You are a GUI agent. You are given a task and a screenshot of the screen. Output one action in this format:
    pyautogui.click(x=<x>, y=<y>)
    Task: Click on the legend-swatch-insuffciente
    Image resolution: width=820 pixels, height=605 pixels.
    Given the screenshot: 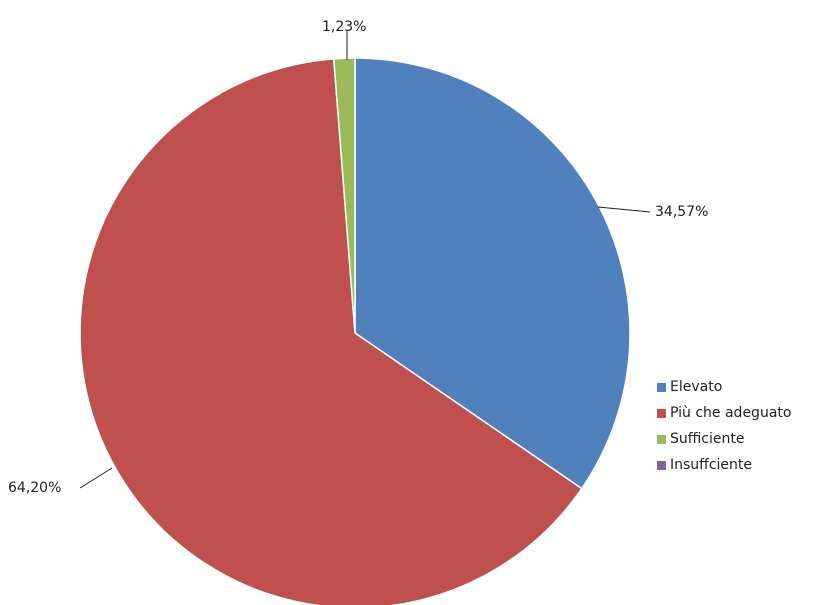 What is the action you would take?
    pyautogui.click(x=661, y=465)
    